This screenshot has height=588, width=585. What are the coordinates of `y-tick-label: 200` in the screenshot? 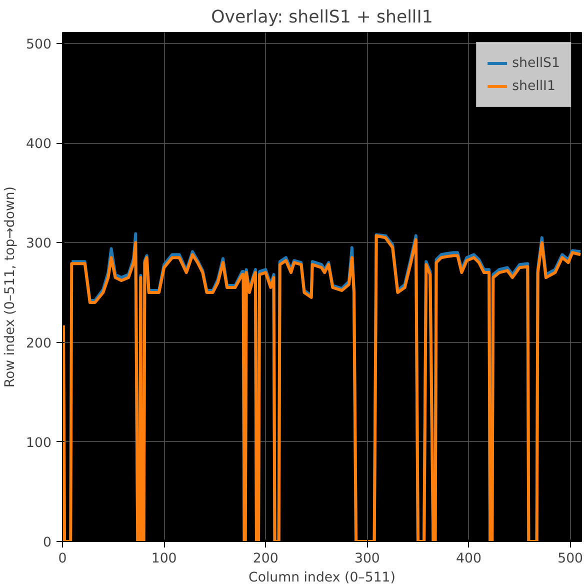 It's located at (39, 344).